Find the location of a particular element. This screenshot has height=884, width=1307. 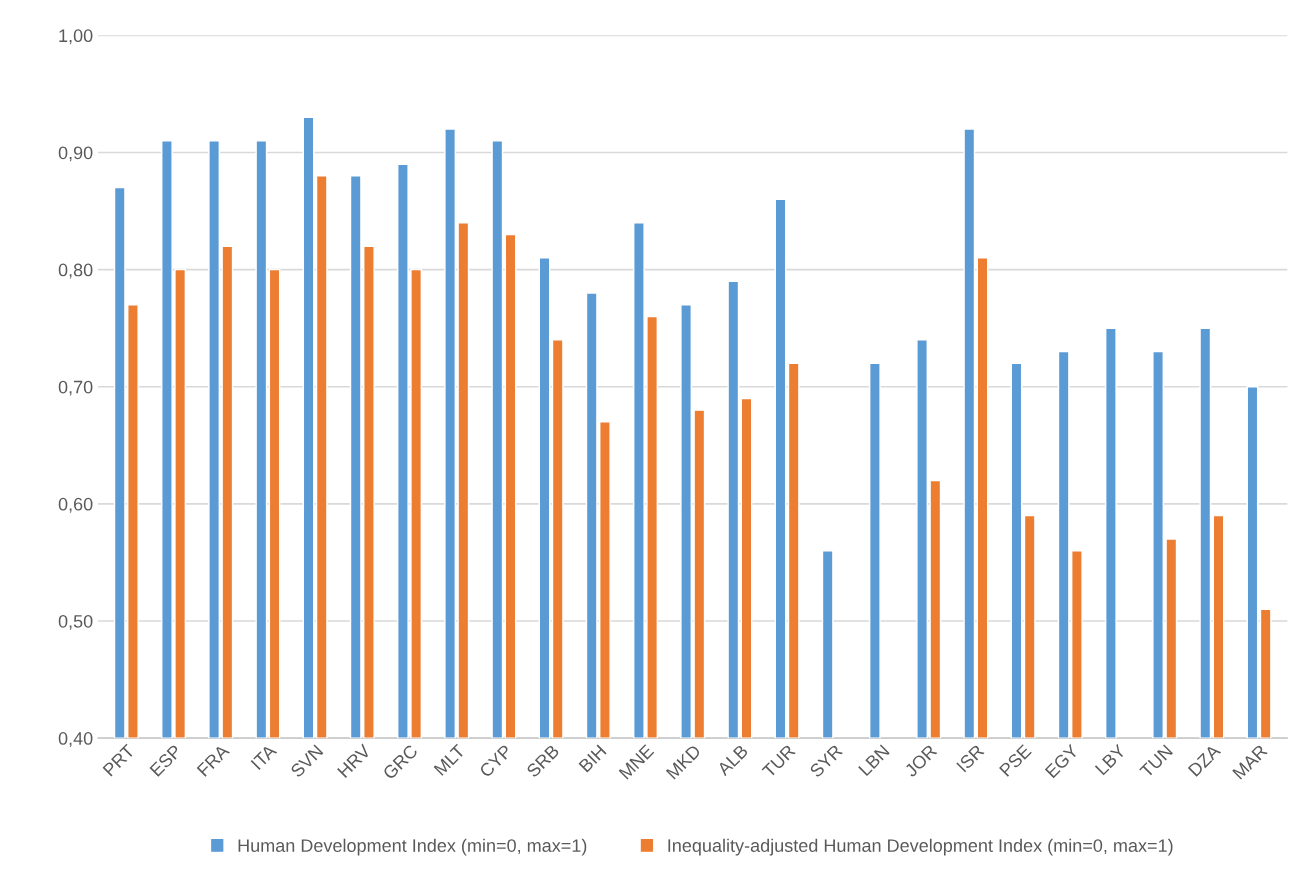

x-tick-label: TUR is located at coordinates (778, 761).